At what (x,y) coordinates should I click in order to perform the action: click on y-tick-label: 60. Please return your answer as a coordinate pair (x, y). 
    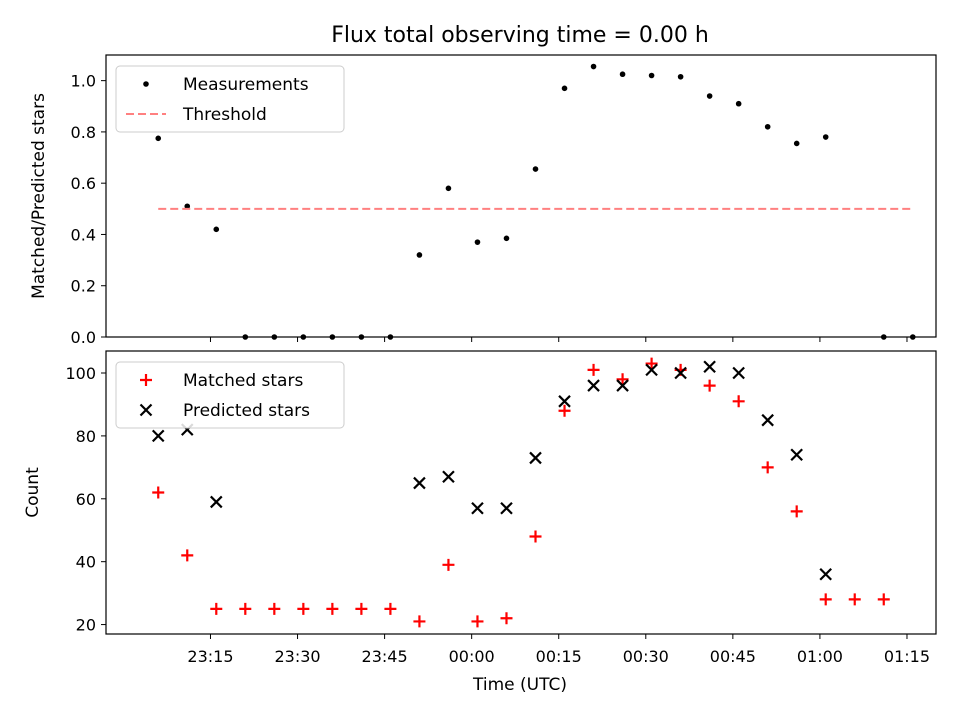
    Looking at the image, I should click on (86, 499).